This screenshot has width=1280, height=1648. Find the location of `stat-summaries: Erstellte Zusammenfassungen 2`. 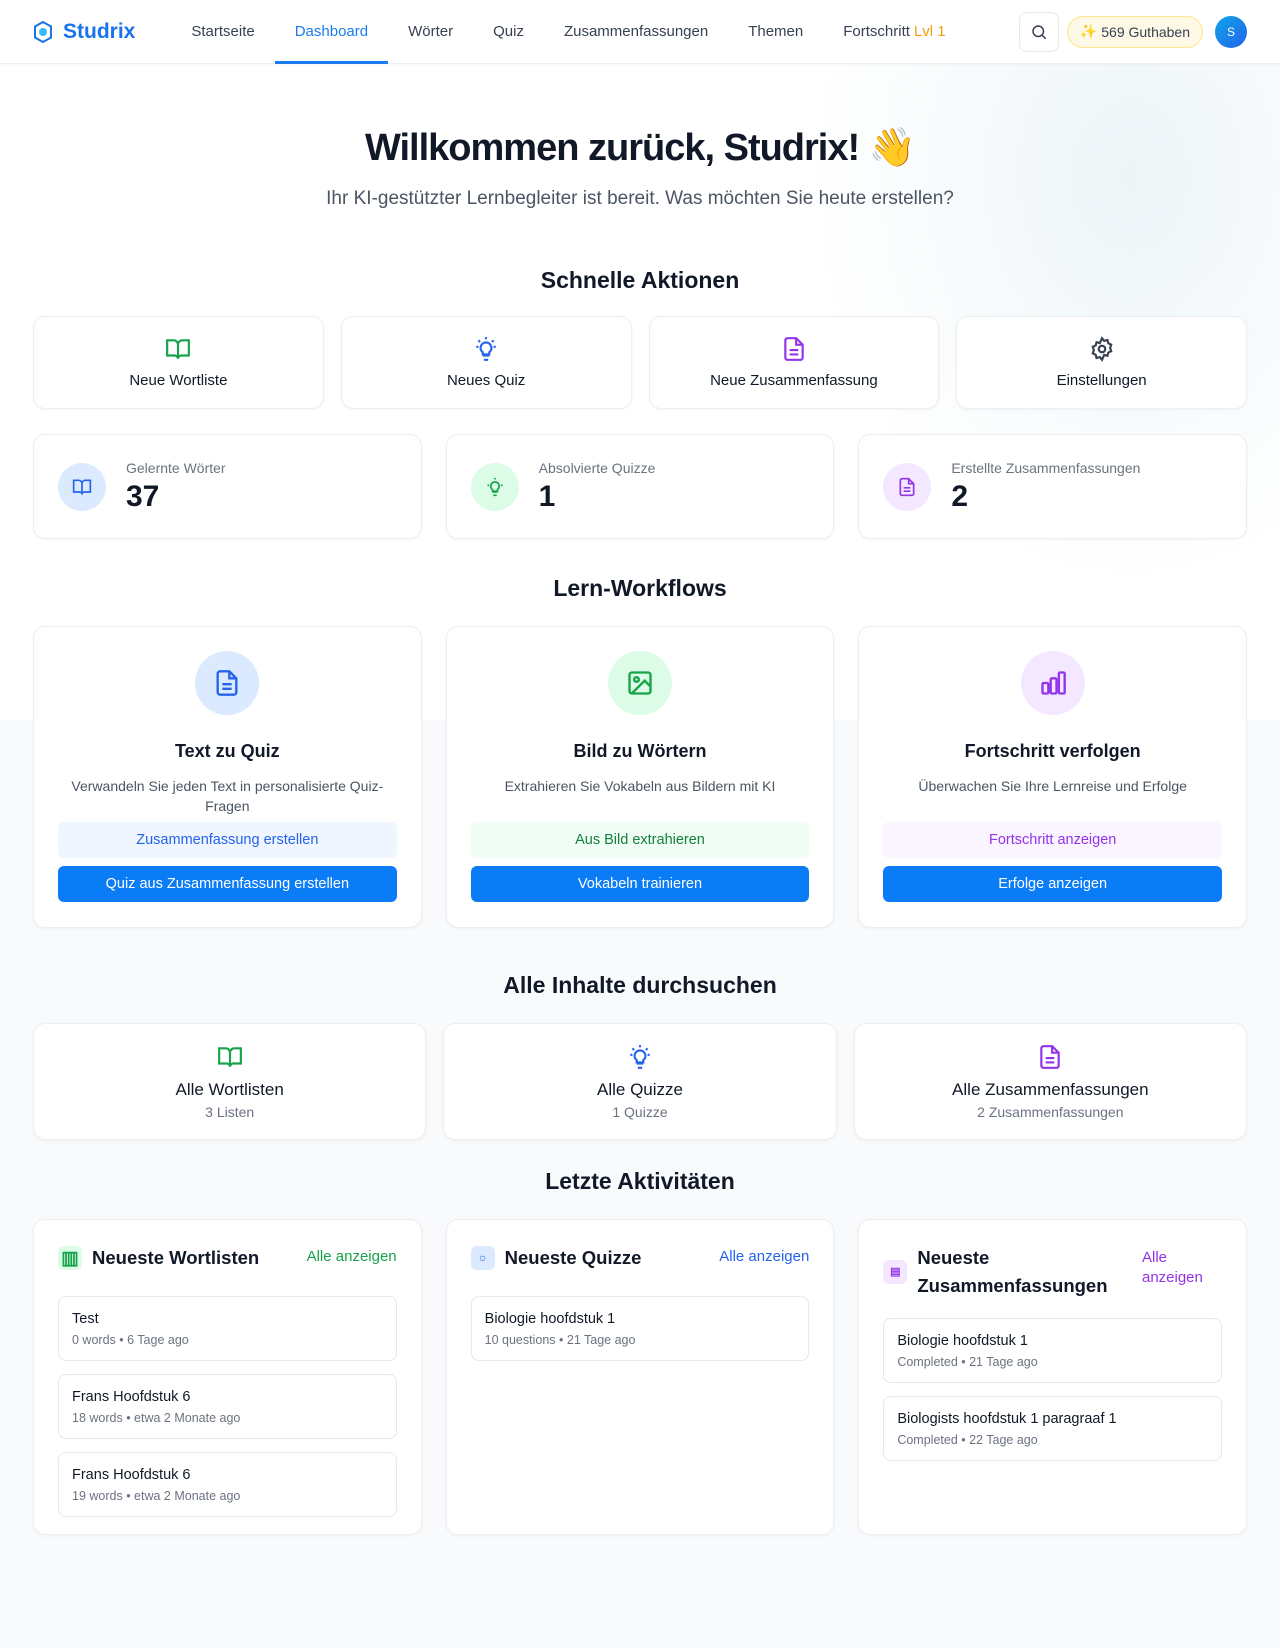

stat-summaries: Erstellte Zusammenfassungen 2 is located at coordinates (1052, 486).